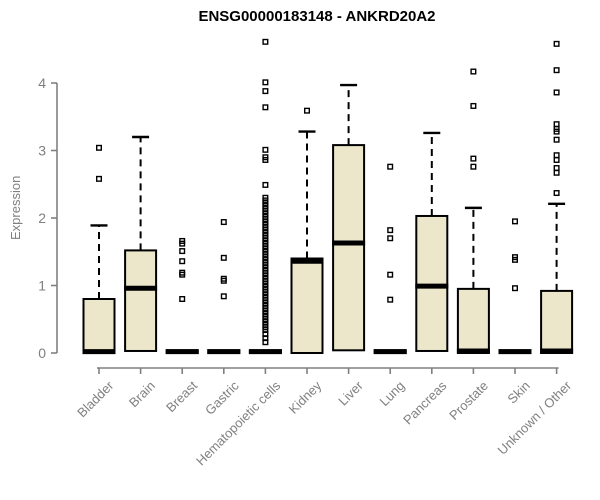 Image resolution: width=600 pixels, height=500 pixels. I want to click on chart-title: ENSG00000183148 - ANKRD20A2, so click(317, 16).